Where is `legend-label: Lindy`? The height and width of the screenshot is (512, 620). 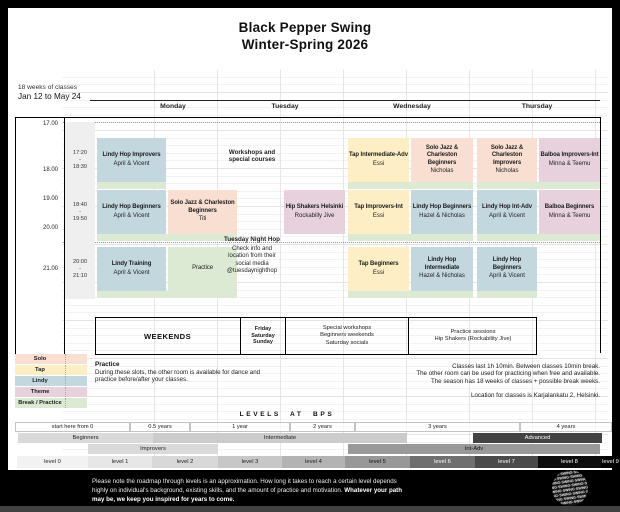 legend-label: Lindy is located at coordinates (40, 381).